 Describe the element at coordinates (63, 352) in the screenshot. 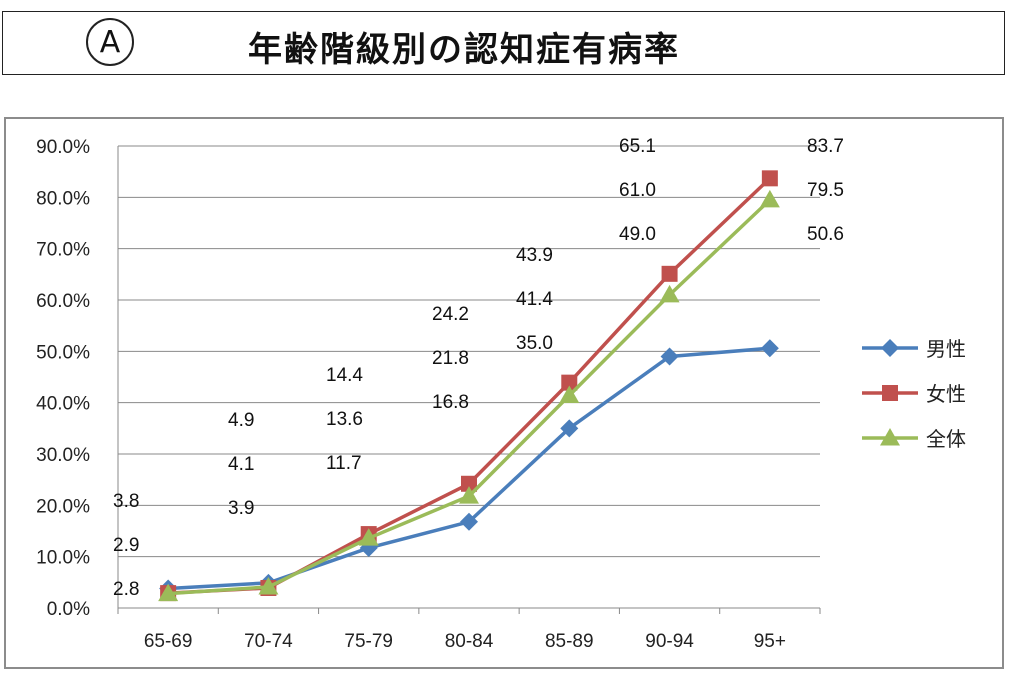

I see `y-tick-label: 50.0%` at that location.